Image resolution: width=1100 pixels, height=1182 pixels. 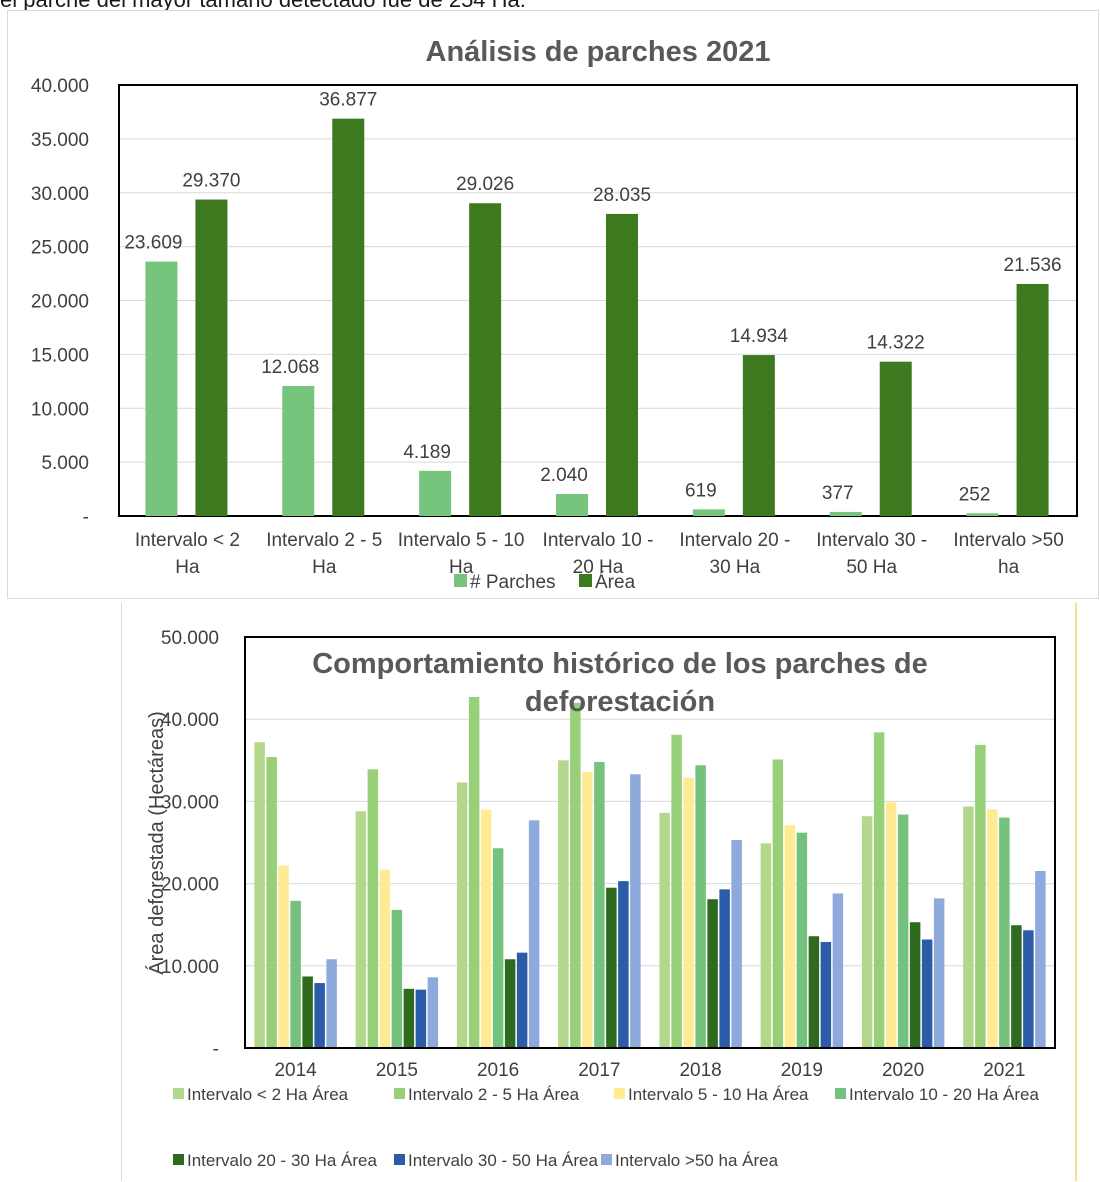 What do you see at coordinates (701, 490) in the screenshot?
I see `chart1-data-label: 619` at bounding box center [701, 490].